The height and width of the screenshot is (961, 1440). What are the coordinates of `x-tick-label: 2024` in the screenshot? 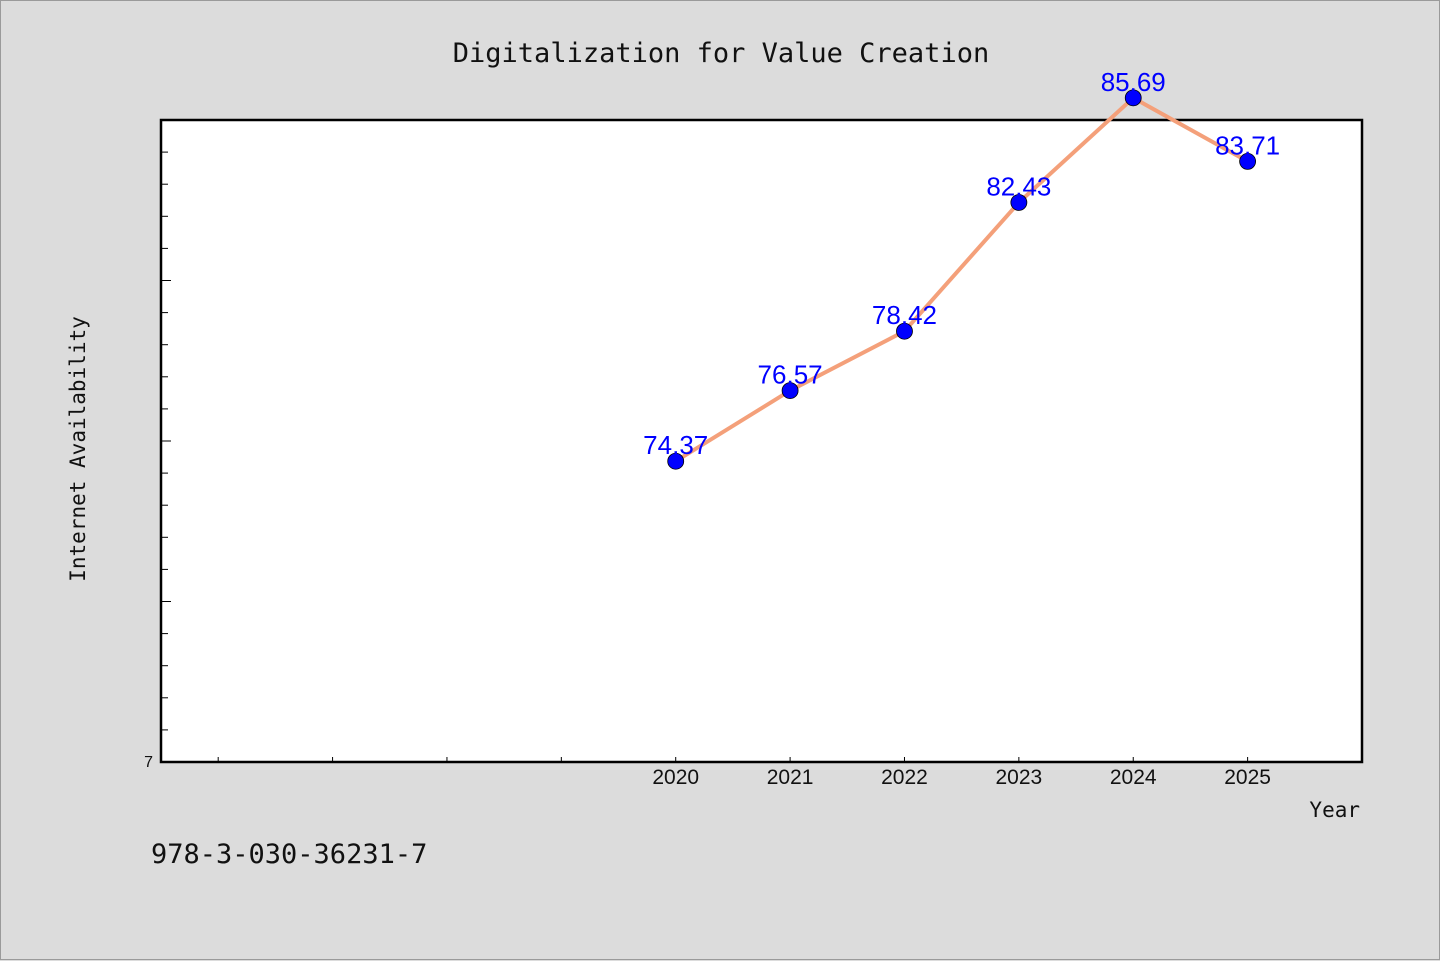 It's located at (1133, 777).